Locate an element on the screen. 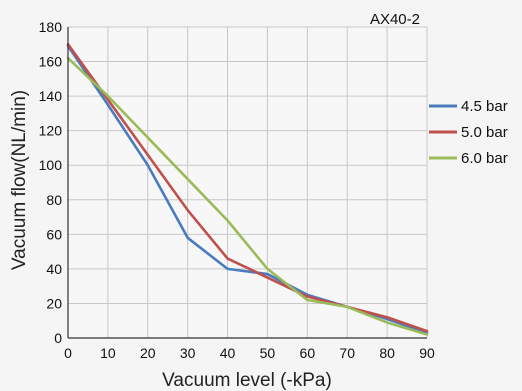  x-tick-label: 70 is located at coordinates (347, 353).